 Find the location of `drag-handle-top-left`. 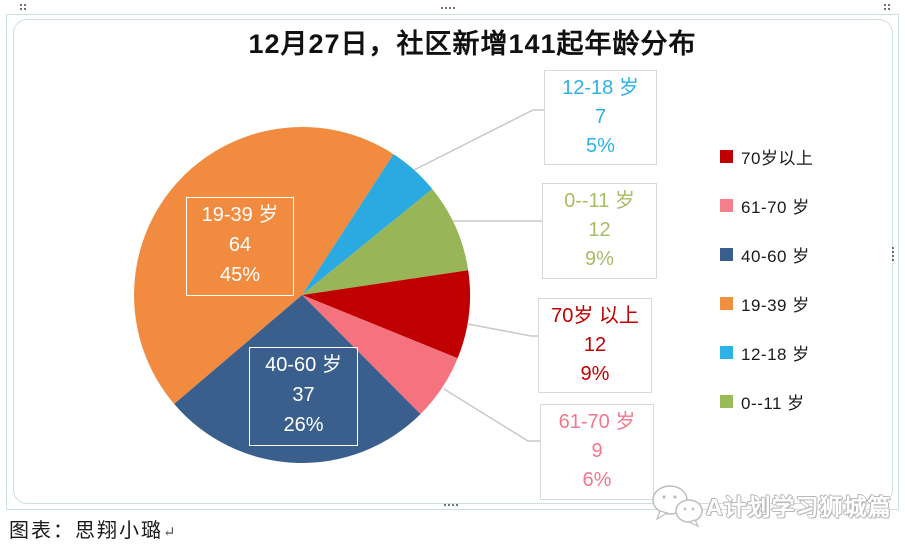

drag-handle-top-left is located at coordinates (23, 7).